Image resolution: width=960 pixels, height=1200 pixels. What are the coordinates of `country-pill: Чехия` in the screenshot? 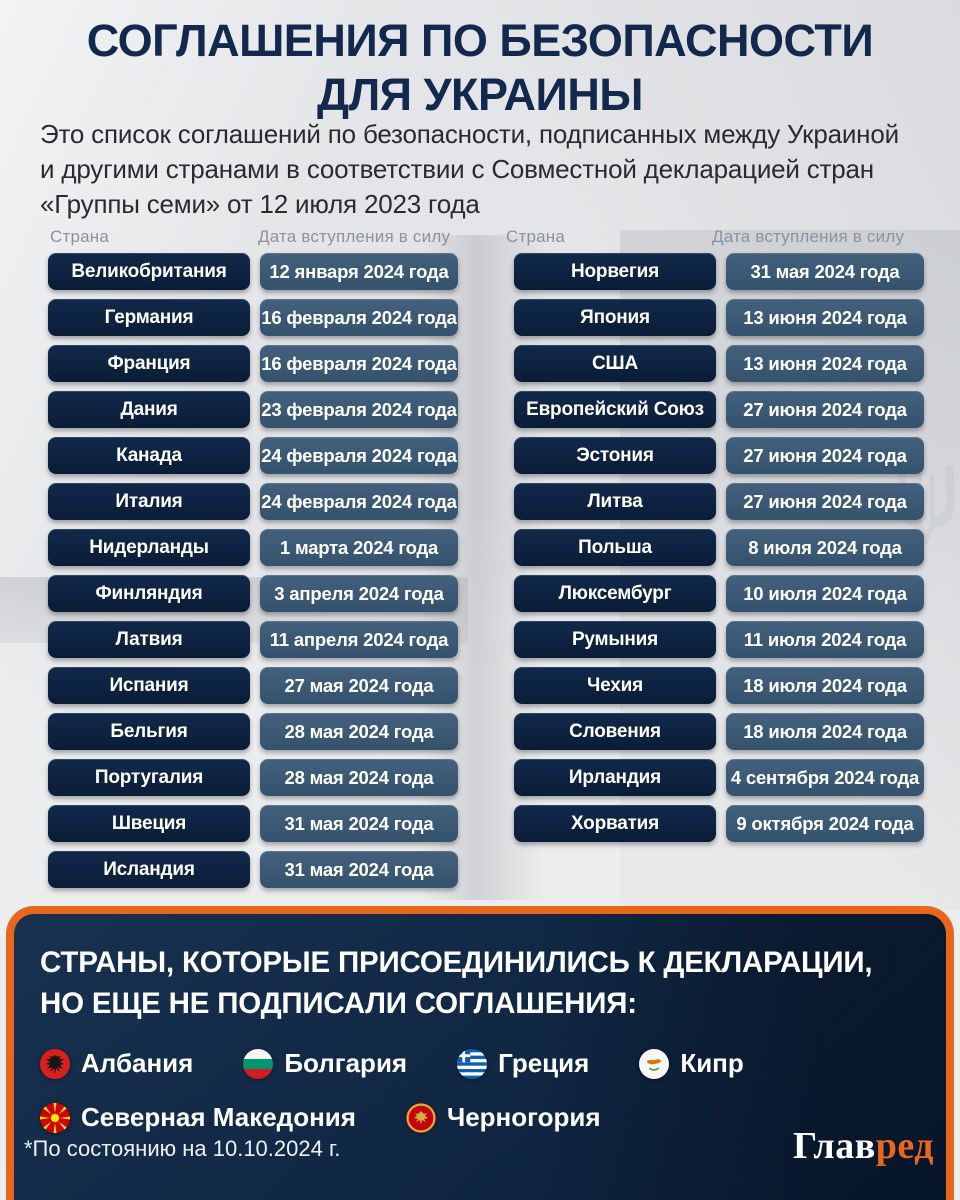 It's located at (615, 685).